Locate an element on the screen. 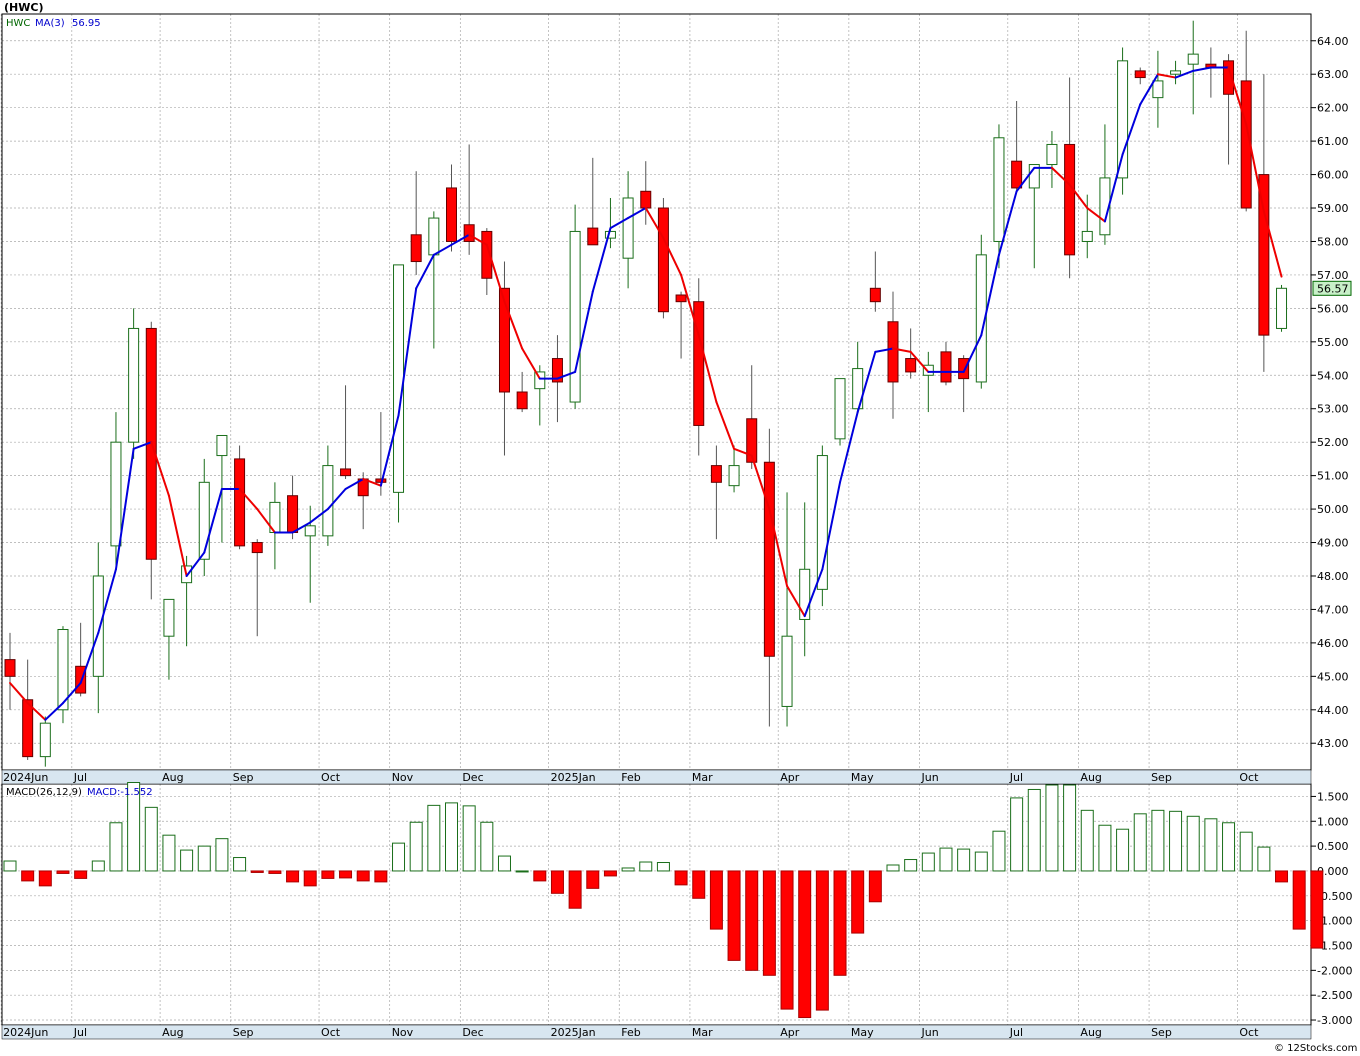  x-axis-label: Oct is located at coordinates (331, 1032).